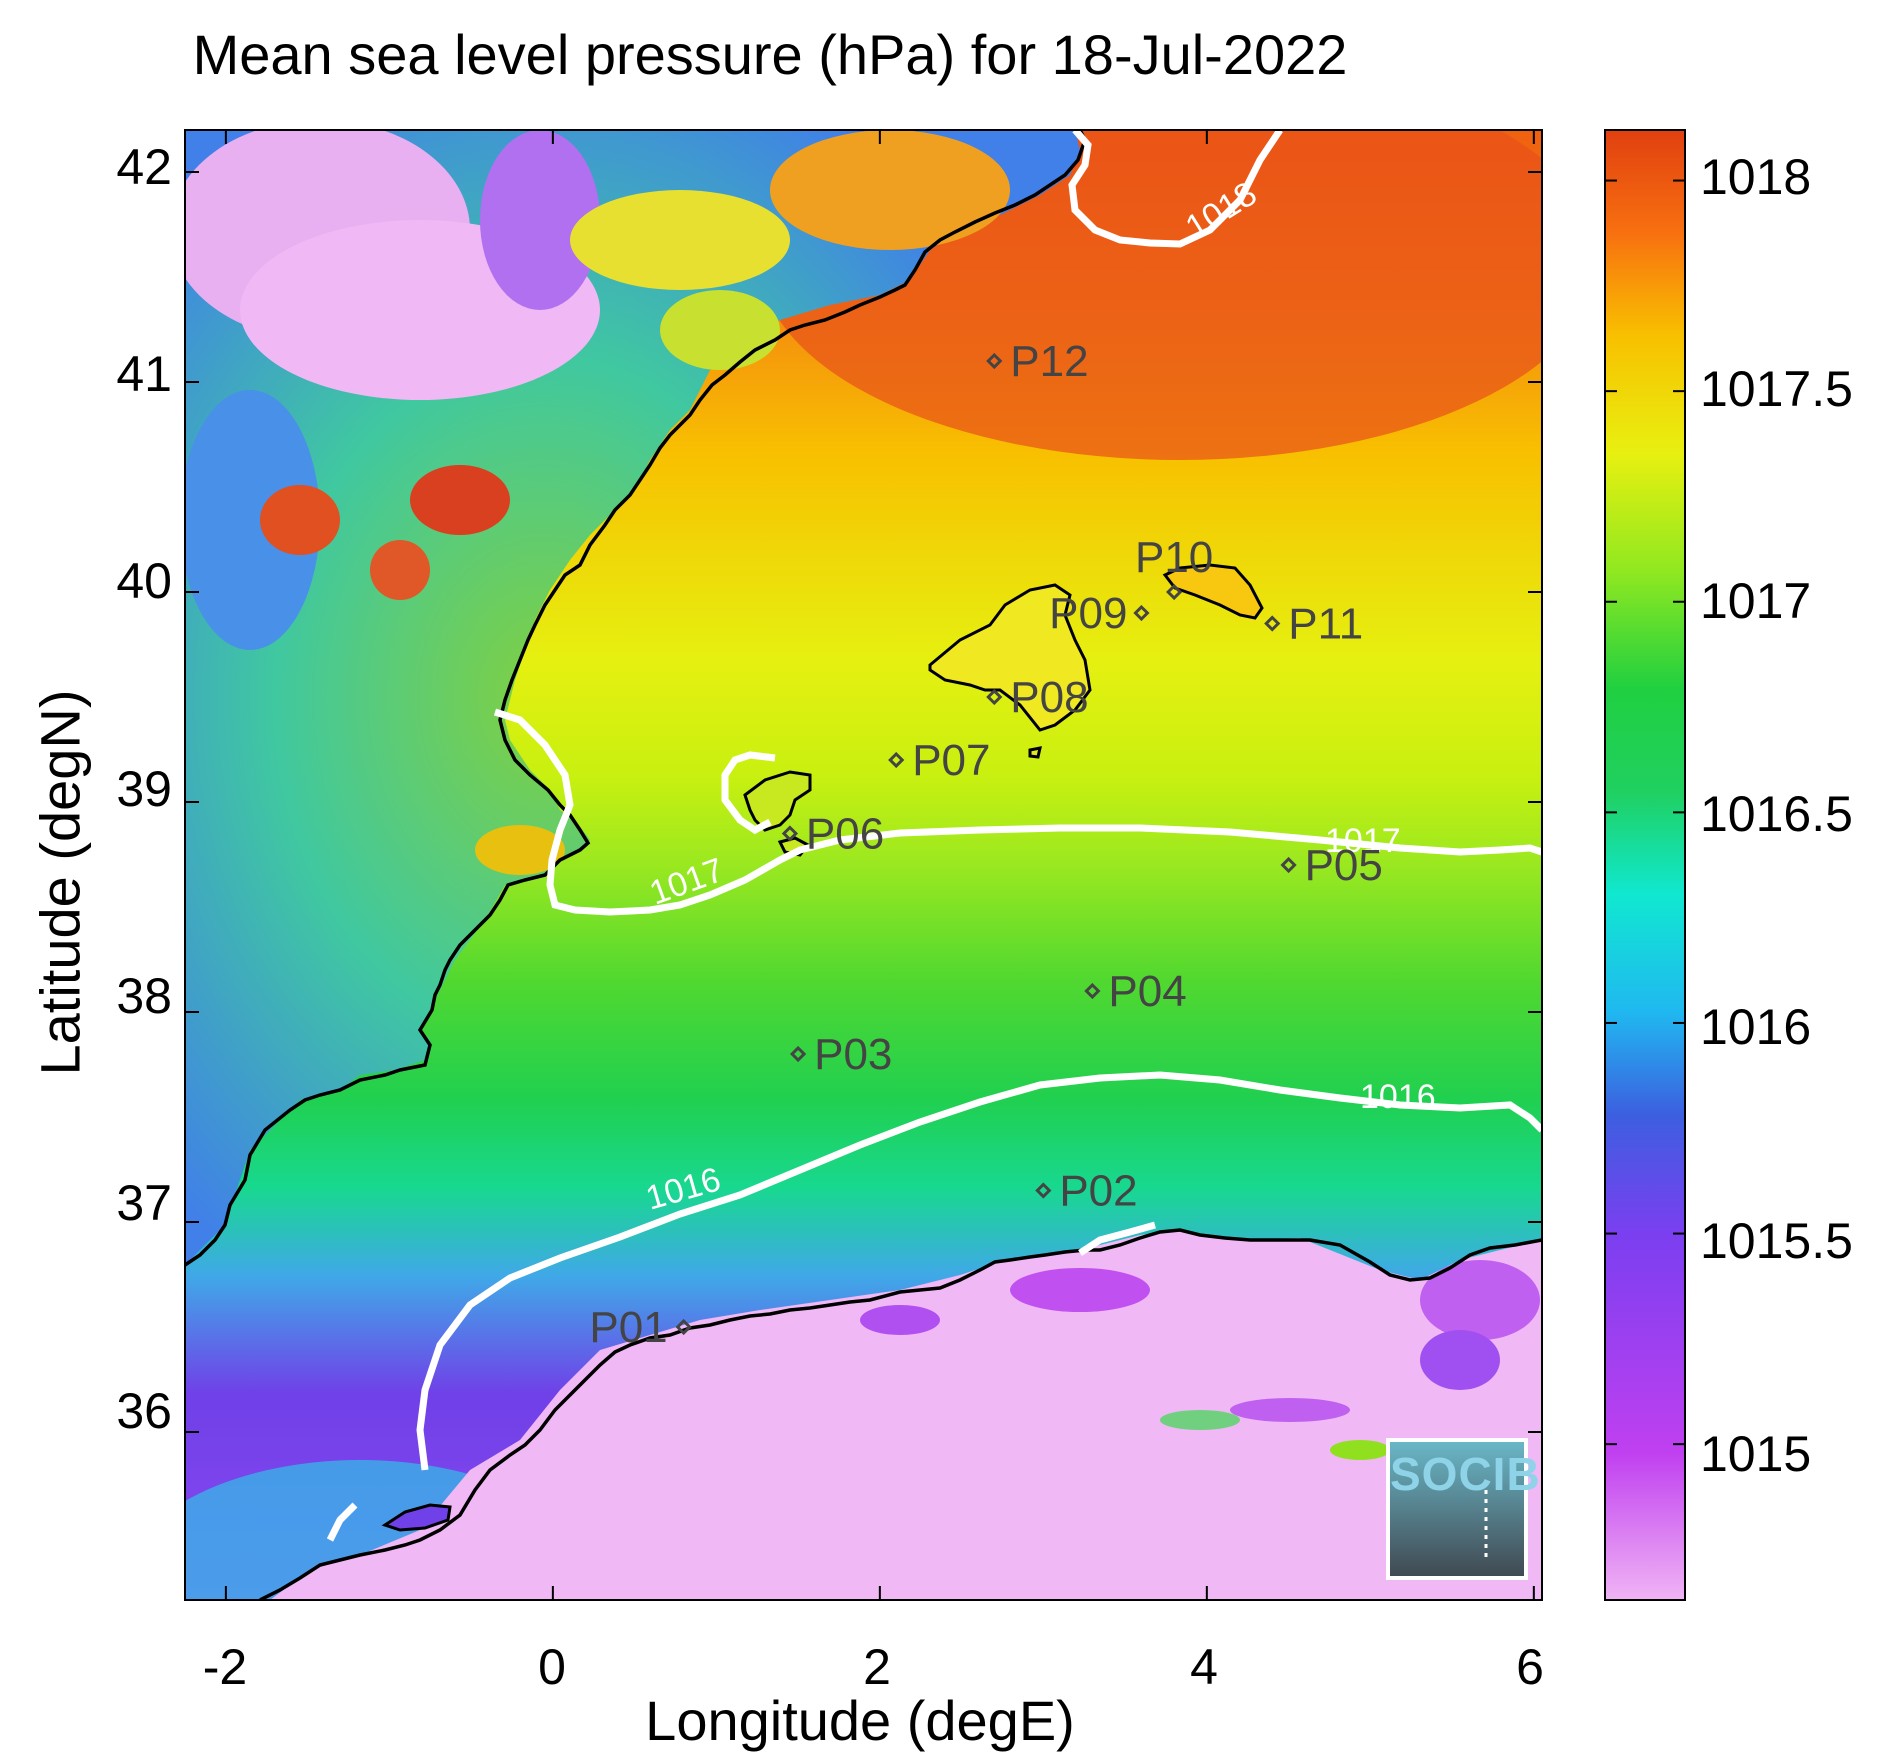 This screenshot has height=1758, width=1904. What do you see at coordinates (877, 1667) in the screenshot?
I see `x-tick-label: 2` at bounding box center [877, 1667].